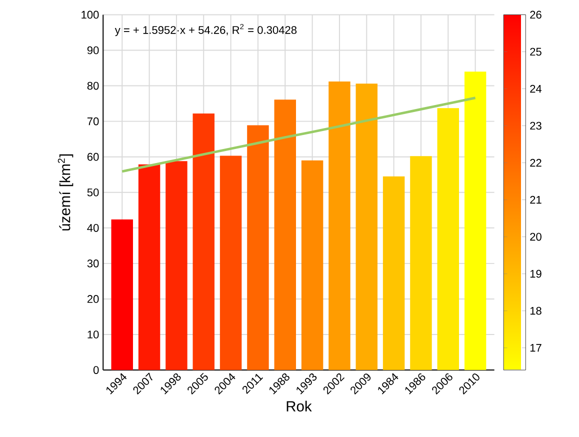  Describe the element at coordinates (93, 192) in the screenshot. I see `y-tick-label: 50` at that location.